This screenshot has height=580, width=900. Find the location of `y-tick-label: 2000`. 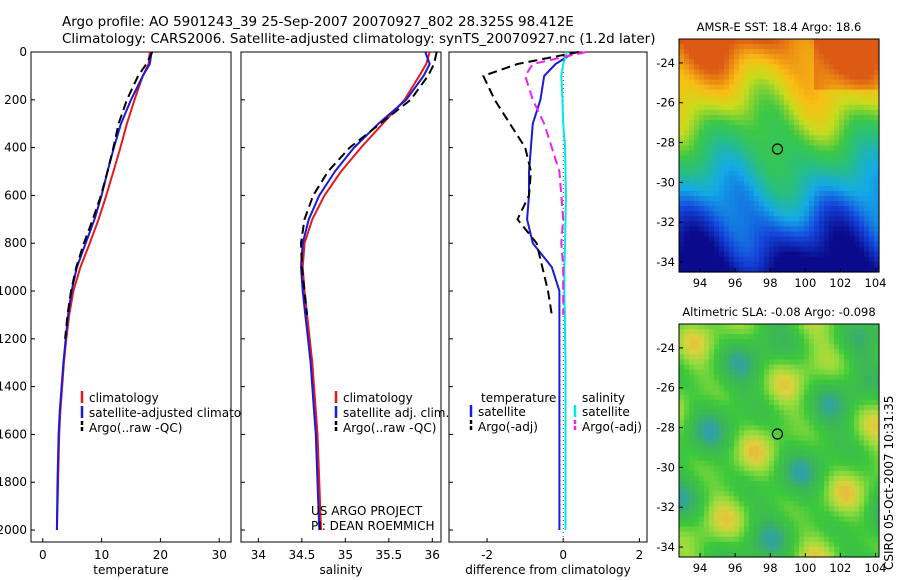

y-tick-label: 2000 is located at coordinates (13, 530).